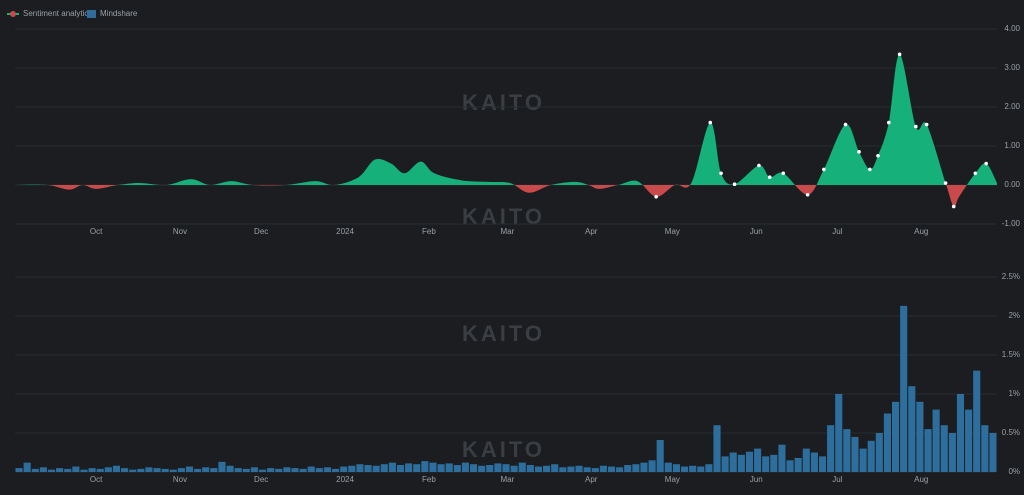 Image resolution: width=1024 pixels, height=495 pixels. I want to click on y-tick-label: 0.5%, so click(1011, 432).